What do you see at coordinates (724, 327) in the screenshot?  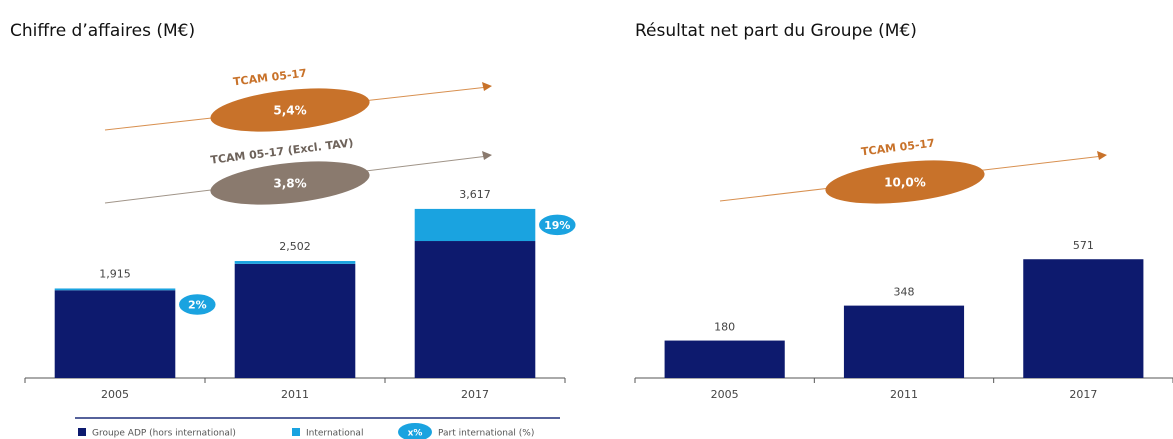 I see `value-label: 180` at bounding box center [724, 327].